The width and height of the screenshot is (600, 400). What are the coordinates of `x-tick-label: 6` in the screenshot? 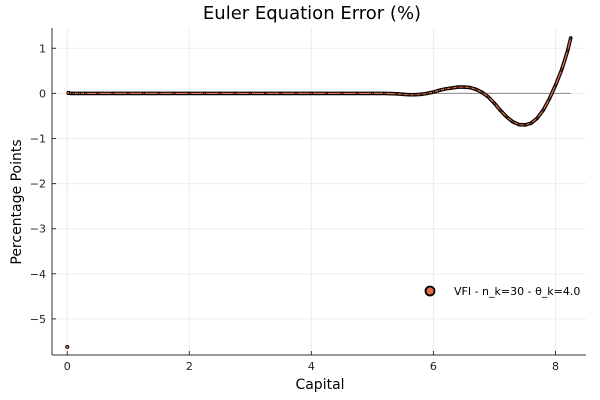 It's located at (433, 366).